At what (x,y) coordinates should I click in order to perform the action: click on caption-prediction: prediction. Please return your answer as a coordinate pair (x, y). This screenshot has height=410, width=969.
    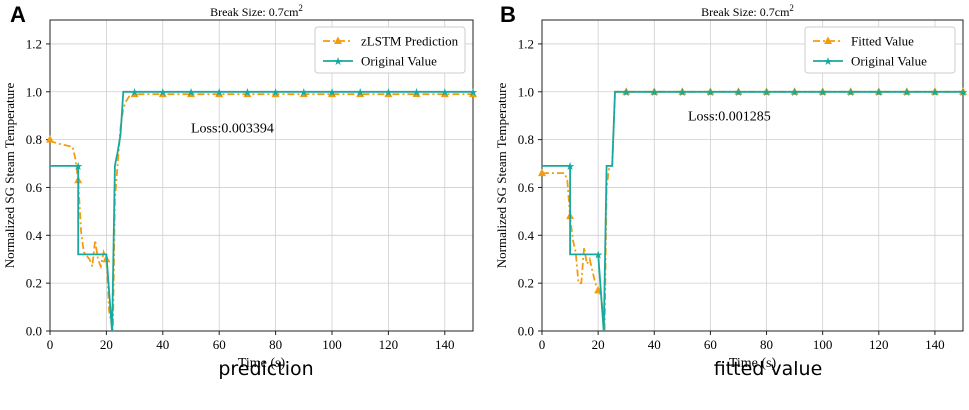
    Looking at the image, I should click on (266, 369).